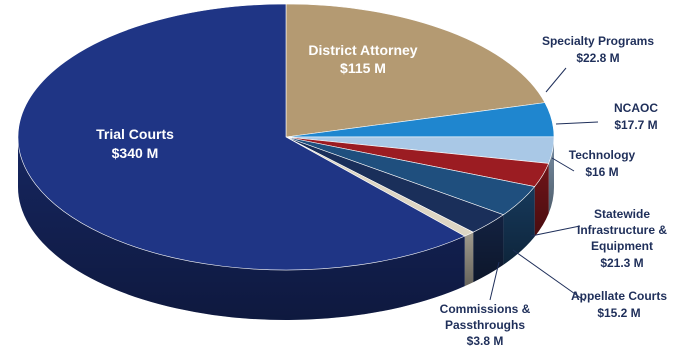 The width and height of the screenshot is (679, 349). Describe the element at coordinates (488, 248) in the screenshot. I see `slice-side-shade-appellate-courts` at that location.